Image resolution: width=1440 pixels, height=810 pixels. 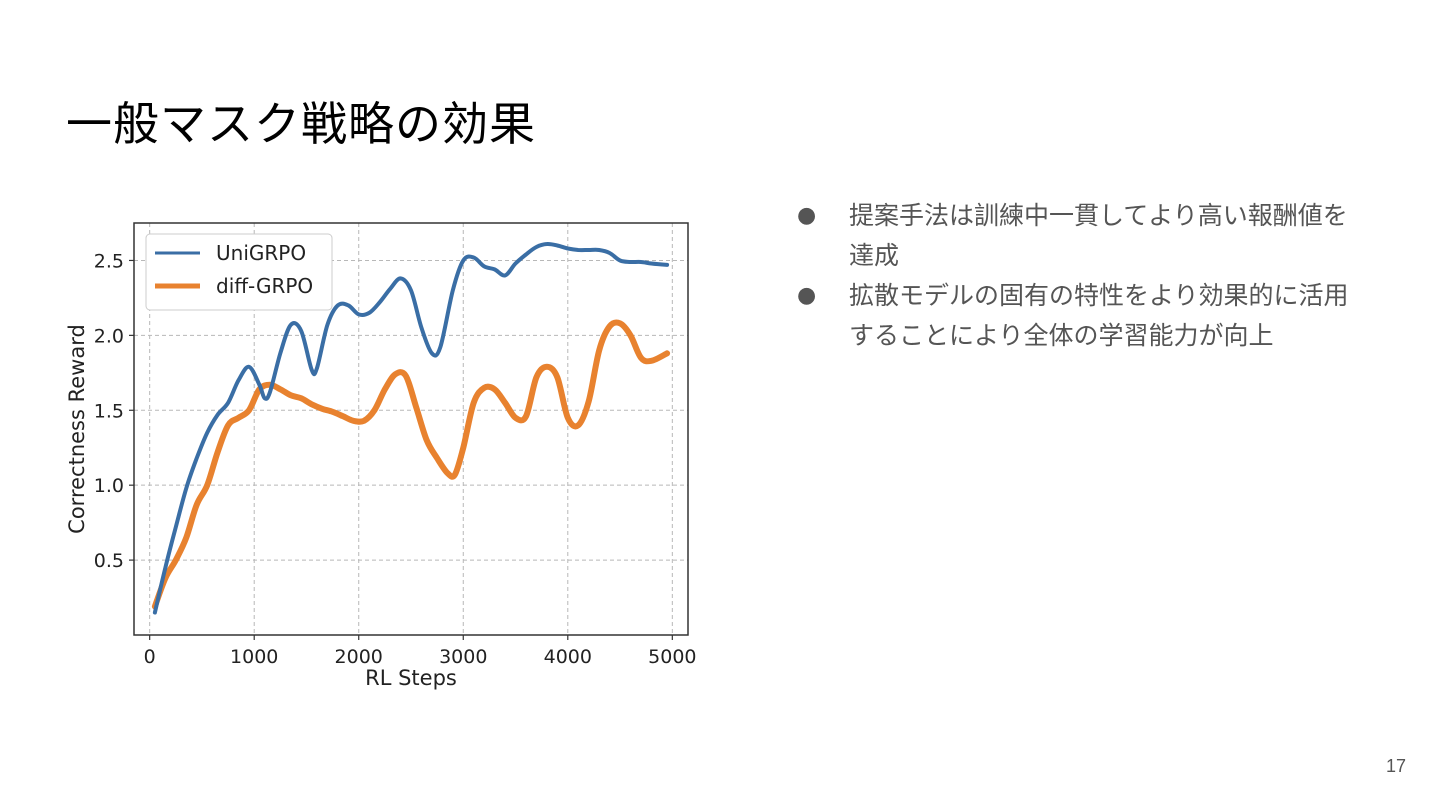 What do you see at coordinates (261, 253) in the screenshot?
I see `legend-label-unigrpo: UniGRPO` at bounding box center [261, 253].